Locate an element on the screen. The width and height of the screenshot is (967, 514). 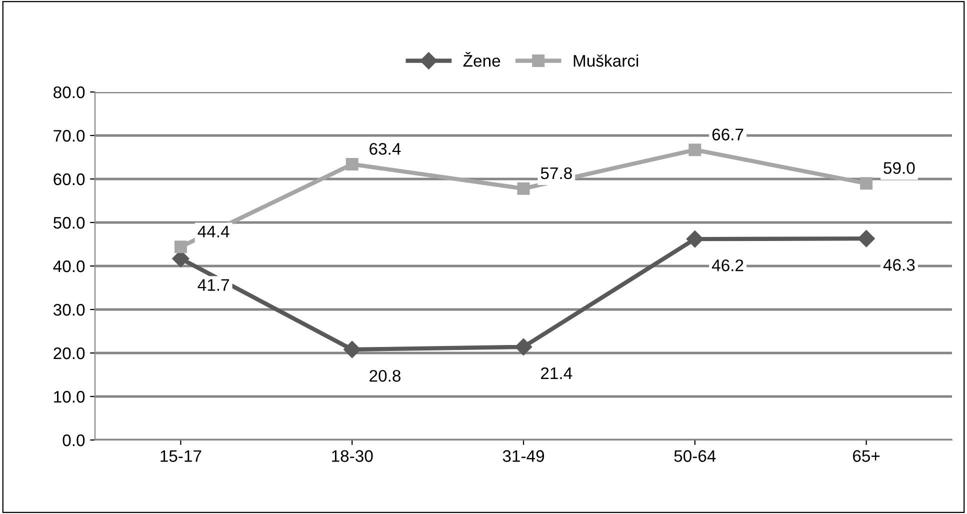
data-label: 41.7 is located at coordinates (213, 285).